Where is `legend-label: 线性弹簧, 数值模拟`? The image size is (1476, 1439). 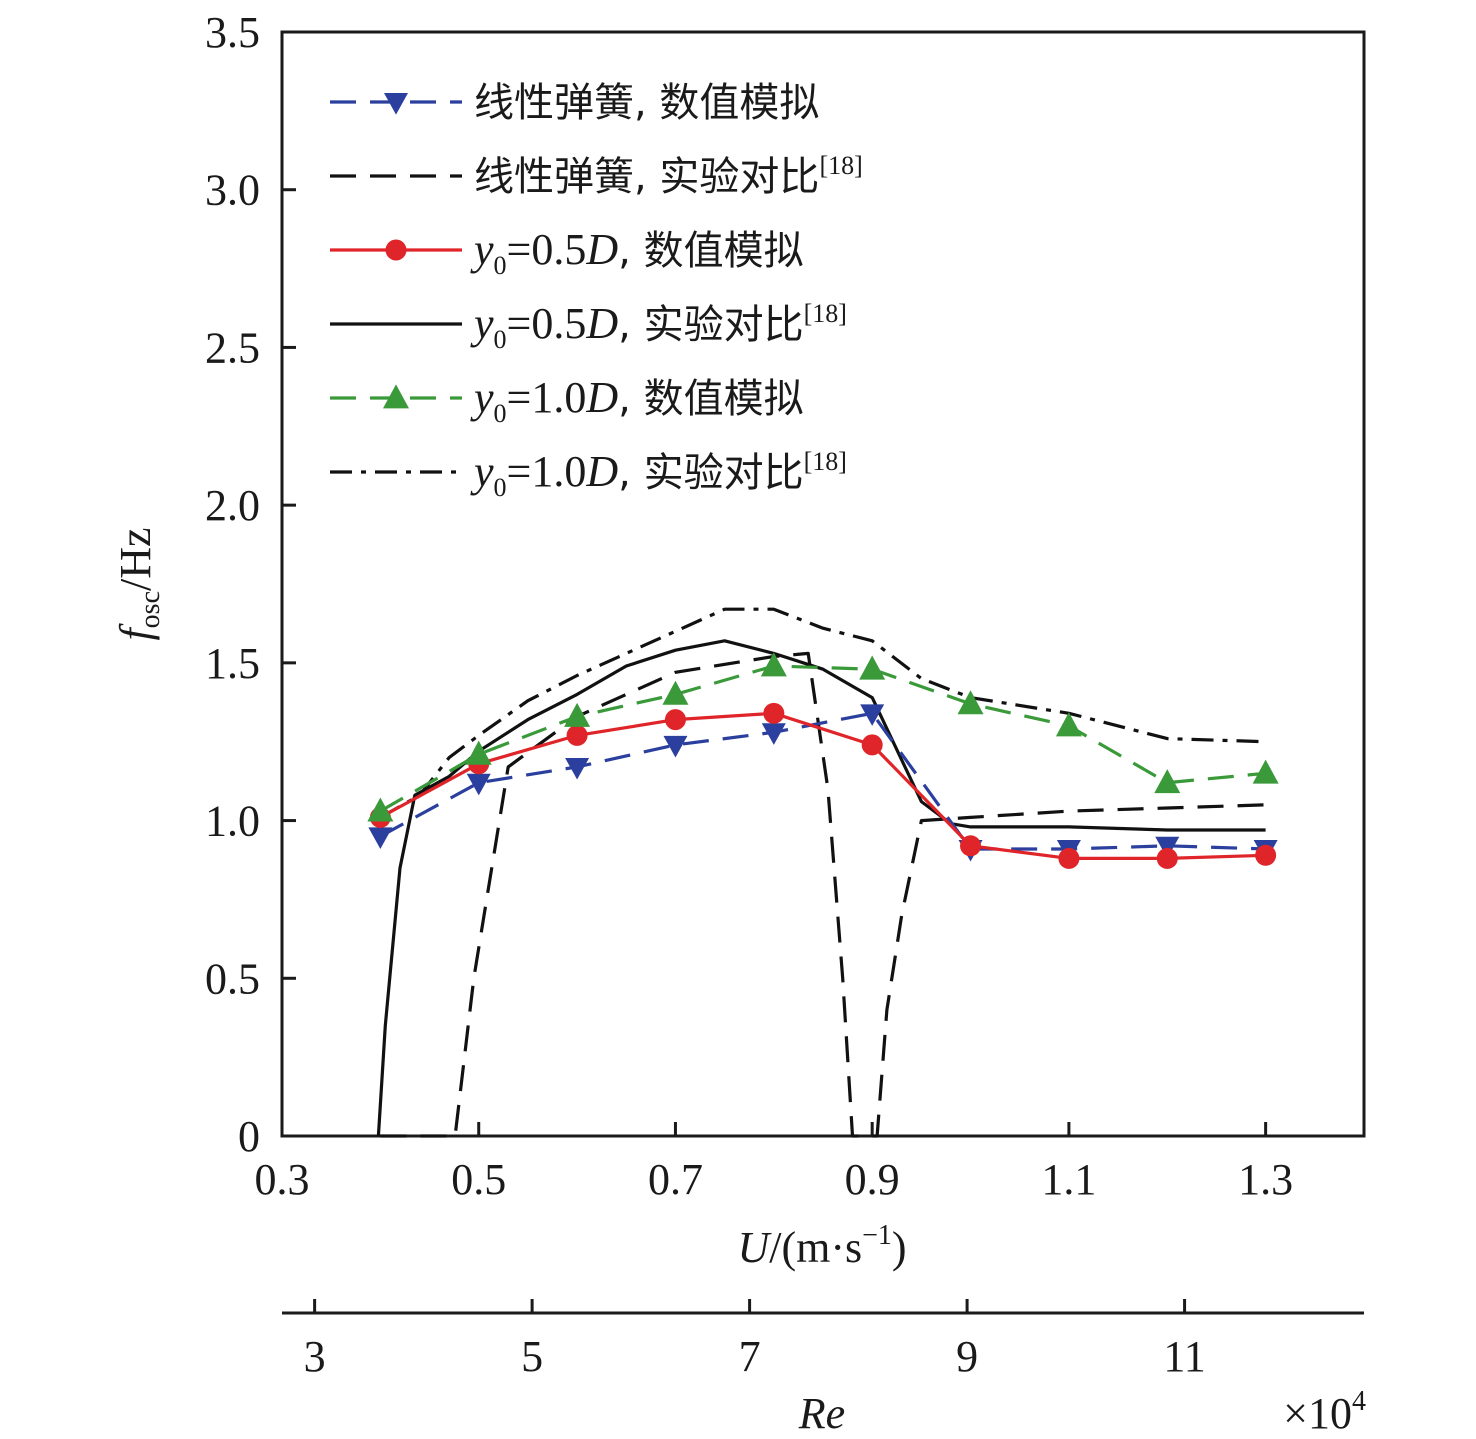
legend-label: 线性弹簧, 数值模拟 is located at coordinates (646, 103).